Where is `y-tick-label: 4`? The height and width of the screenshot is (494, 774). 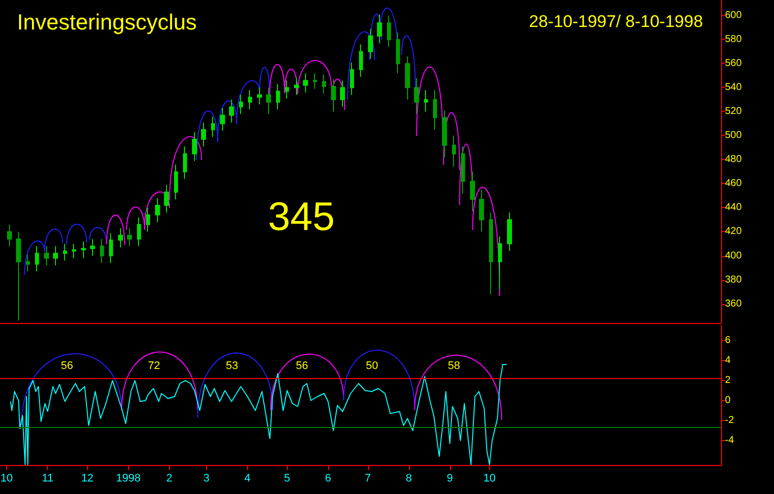 y-tick-label: 4 is located at coordinates (728, 360).